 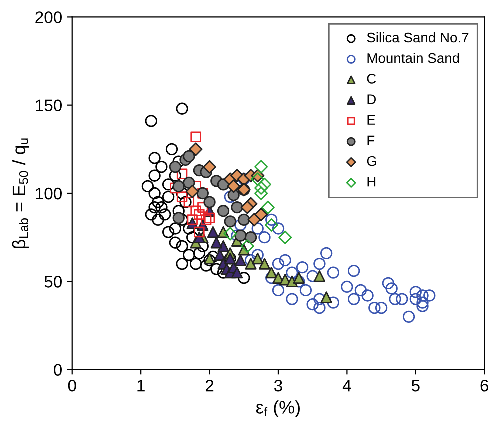 What do you see at coordinates (141, 386) in the screenshot?
I see `x-tick-label: 1` at bounding box center [141, 386].